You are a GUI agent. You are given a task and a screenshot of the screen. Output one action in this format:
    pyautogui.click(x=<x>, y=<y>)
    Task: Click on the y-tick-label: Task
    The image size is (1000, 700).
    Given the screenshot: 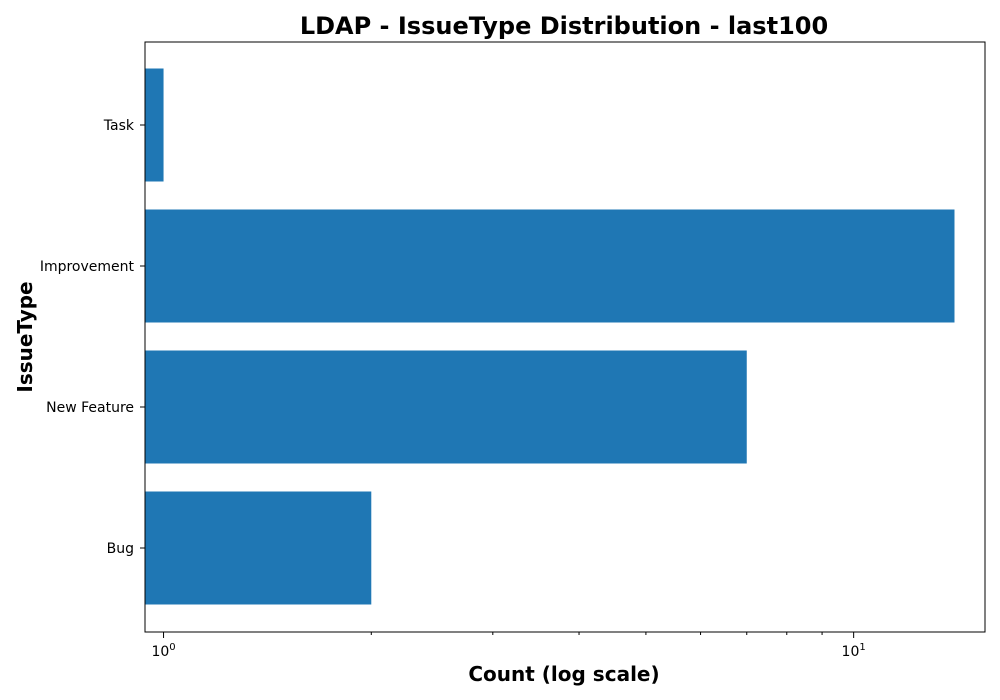 What is the action you would take?
    pyautogui.click(x=119, y=126)
    